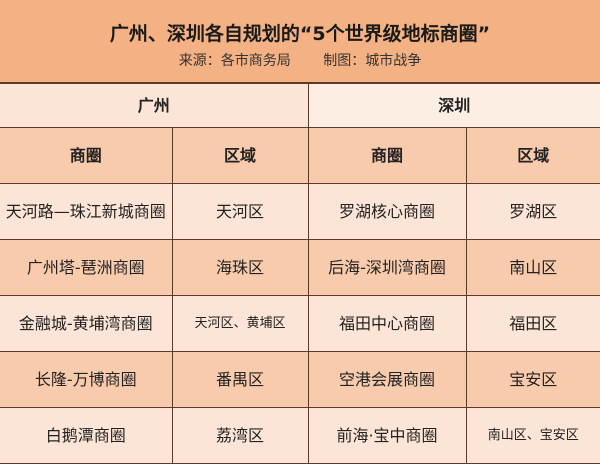 Image resolution: width=600 pixels, height=464 pixels. I want to click on district-cell: 天河区, so click(240, 211).